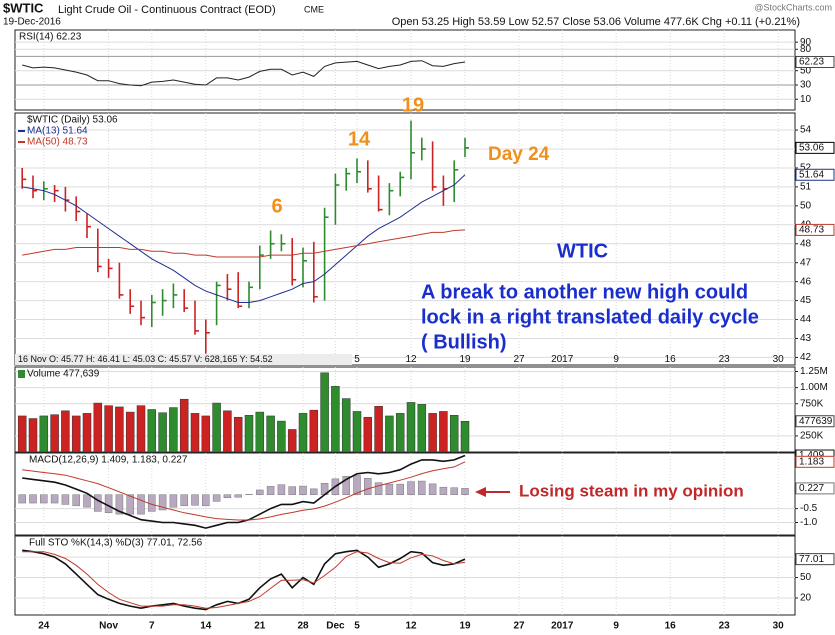  I want to click on x-tick-label: 5, so click(357, 359).